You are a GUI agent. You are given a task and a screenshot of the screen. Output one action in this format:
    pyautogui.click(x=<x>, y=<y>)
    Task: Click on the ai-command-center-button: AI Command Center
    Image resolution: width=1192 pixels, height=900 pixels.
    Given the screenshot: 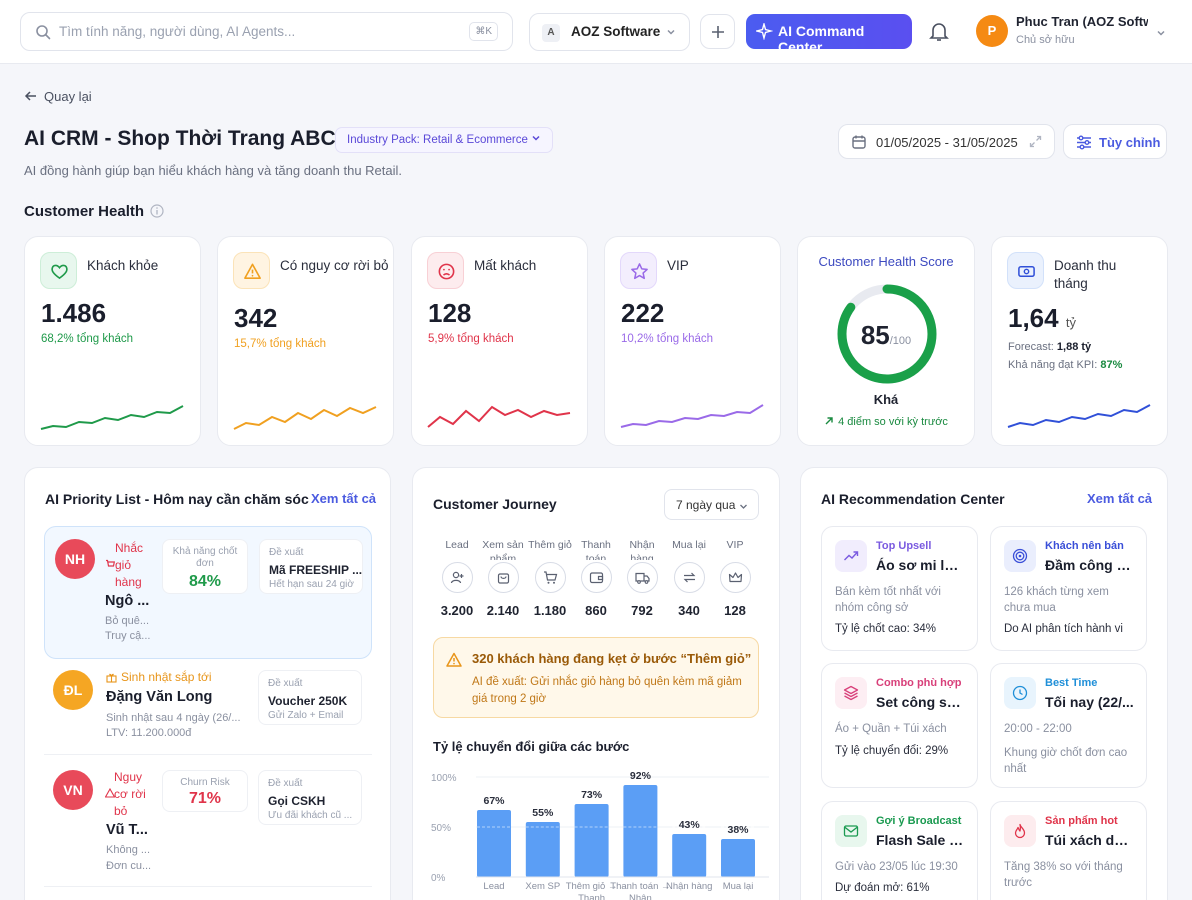 What is the action you would take?
    pyautogui.click(x=829, y=34)
    